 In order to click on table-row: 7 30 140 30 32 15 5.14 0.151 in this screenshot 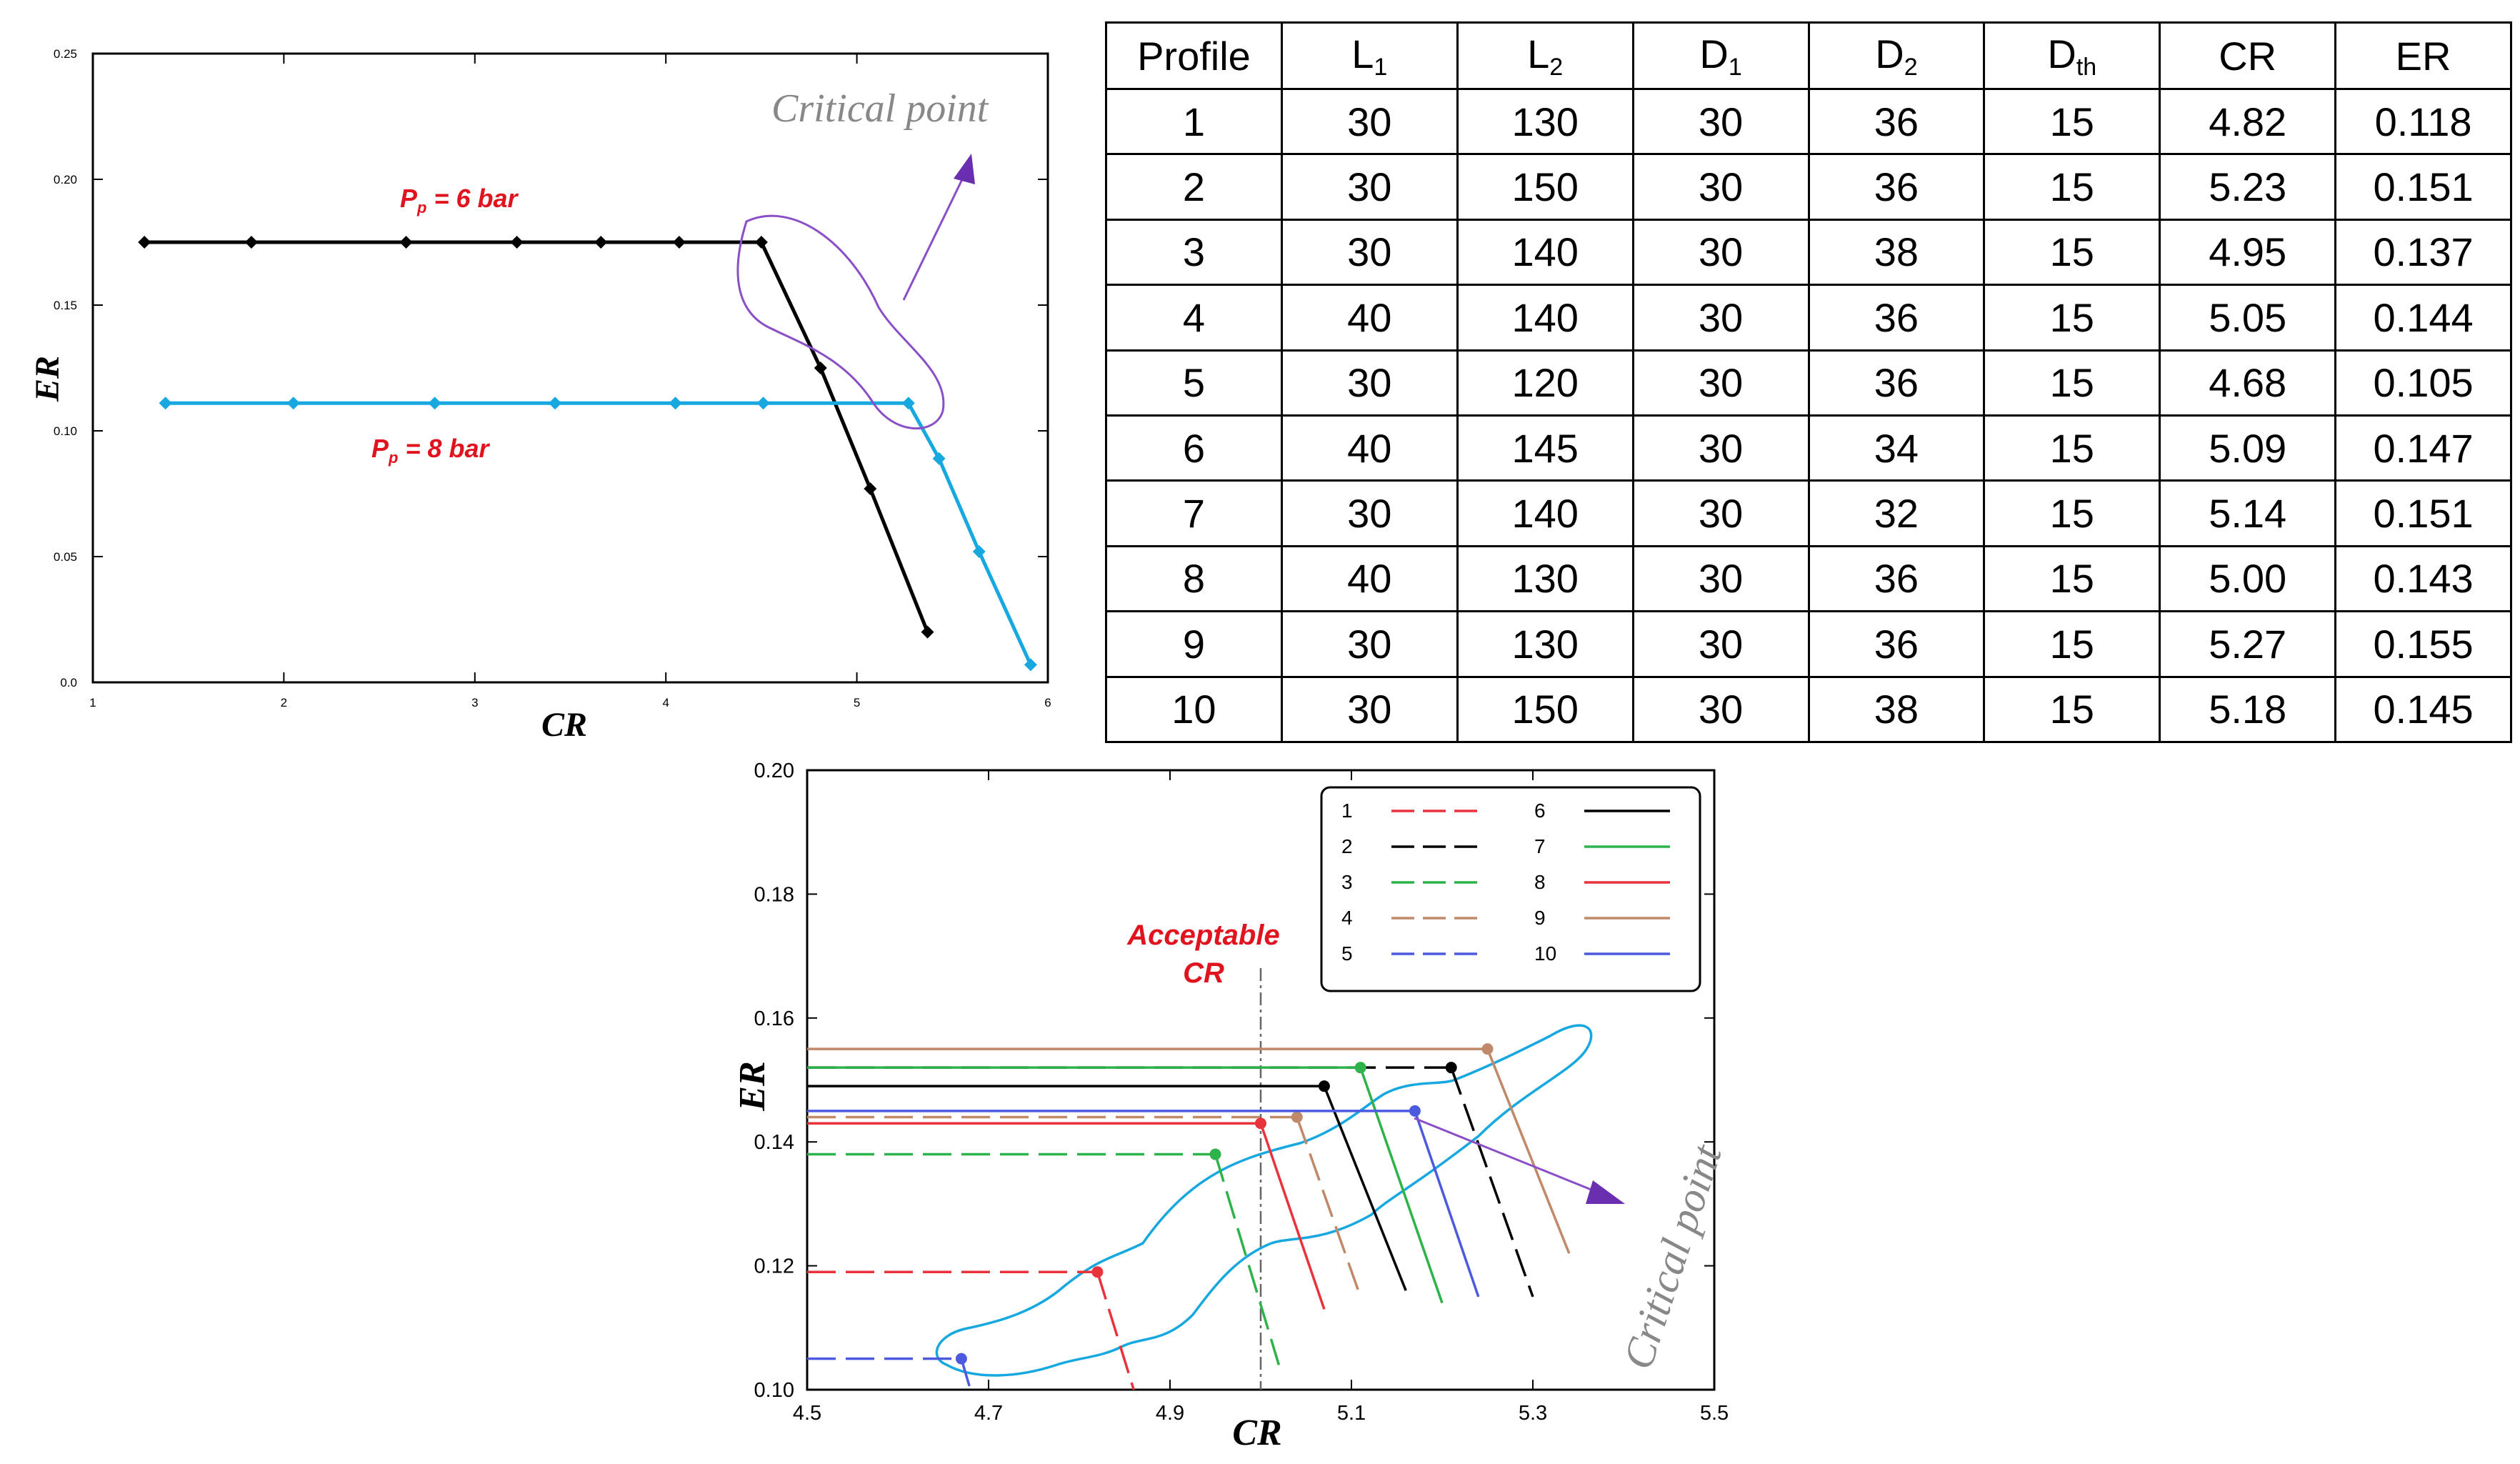, I will do `click(1808, 513)`.